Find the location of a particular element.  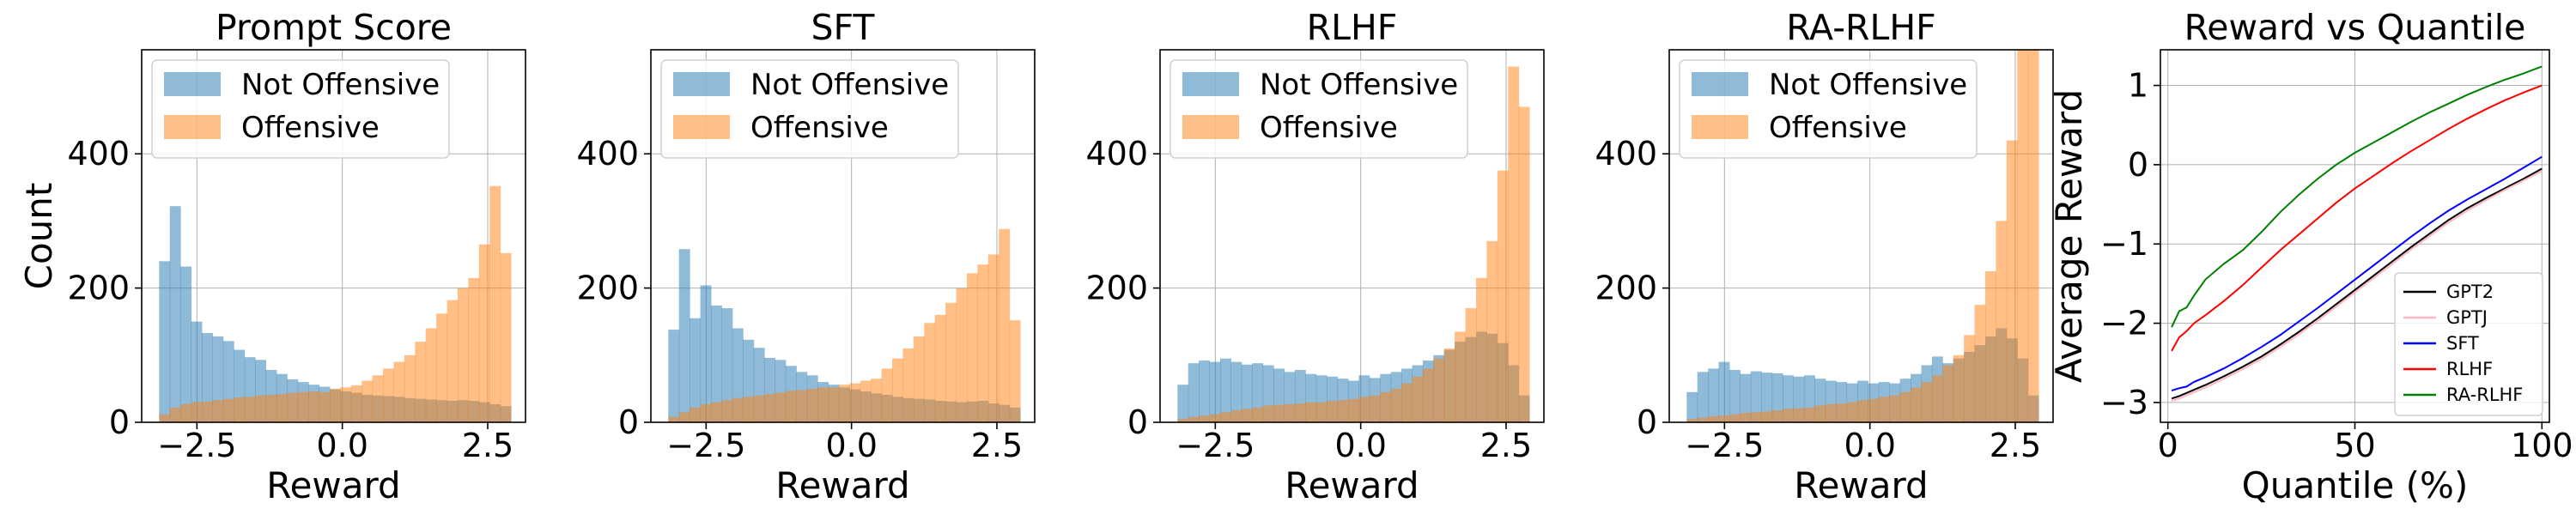

chart-title: Prompt Score is located at coordinates (334, 27).